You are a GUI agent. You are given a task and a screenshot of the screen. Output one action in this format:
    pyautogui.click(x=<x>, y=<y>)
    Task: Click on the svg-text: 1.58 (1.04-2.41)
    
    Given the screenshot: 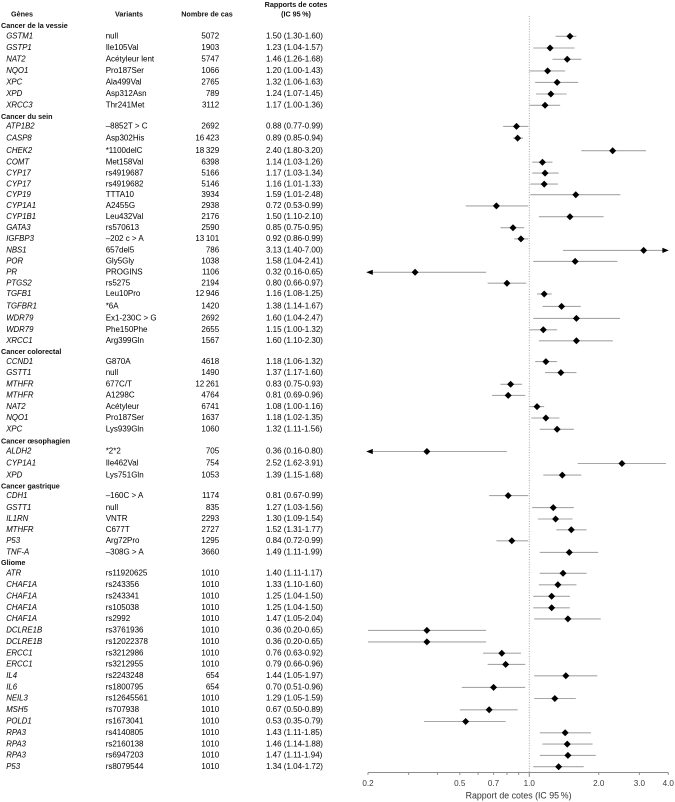 What is the action you would take?
    pyautogui.click(x=294, y=261)
    